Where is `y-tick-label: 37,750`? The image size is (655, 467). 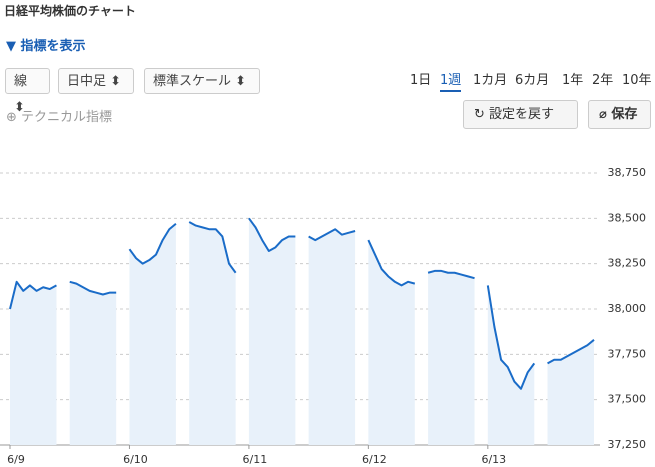 y-tick-label: 37,750 is located at coordinates (627, 353).